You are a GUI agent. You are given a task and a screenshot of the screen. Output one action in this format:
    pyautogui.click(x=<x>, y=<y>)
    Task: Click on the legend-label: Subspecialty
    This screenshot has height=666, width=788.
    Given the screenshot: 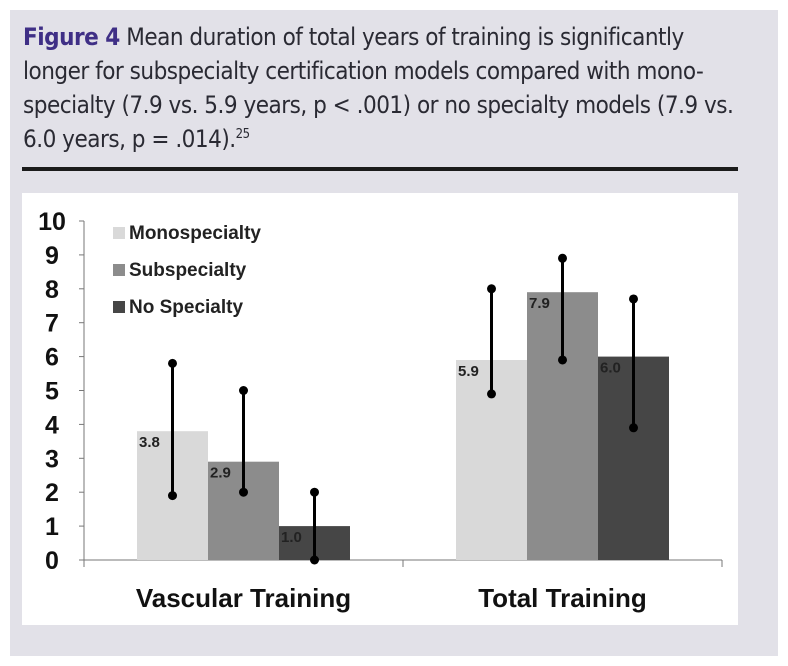 What is the action you would take?
    pyautogui.click(x=188, y=270)
    